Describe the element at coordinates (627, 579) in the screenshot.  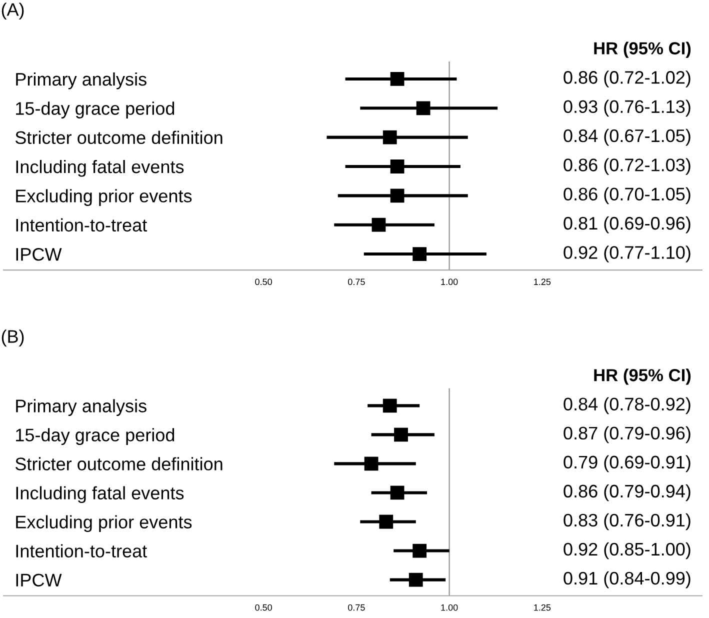
I see `annotation: 0.91 (0.84-0.99)` at that location.